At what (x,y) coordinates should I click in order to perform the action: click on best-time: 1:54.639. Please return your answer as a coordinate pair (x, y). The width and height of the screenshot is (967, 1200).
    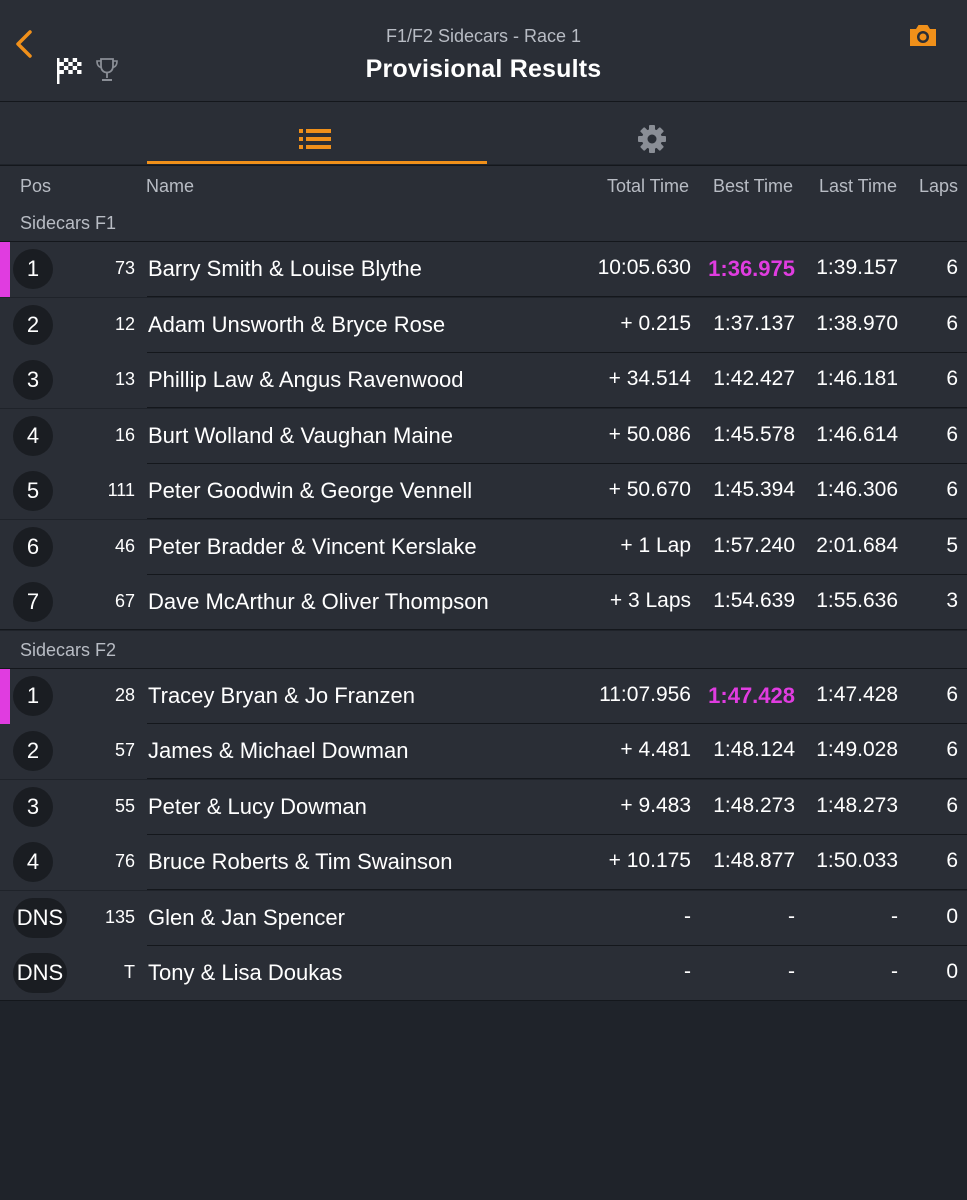
    Looking at the image, I should click on (754, 600).